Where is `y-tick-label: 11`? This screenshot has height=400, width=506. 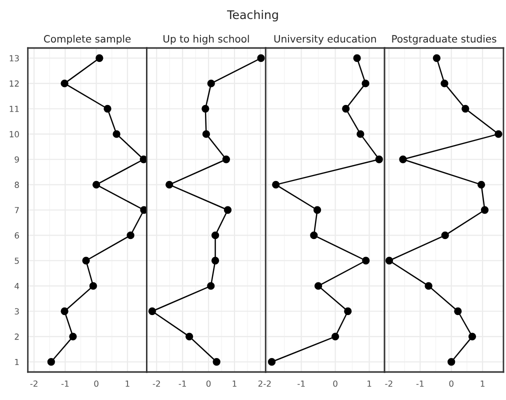 y-tick-label: 11 is located at coordinates (14, 109).